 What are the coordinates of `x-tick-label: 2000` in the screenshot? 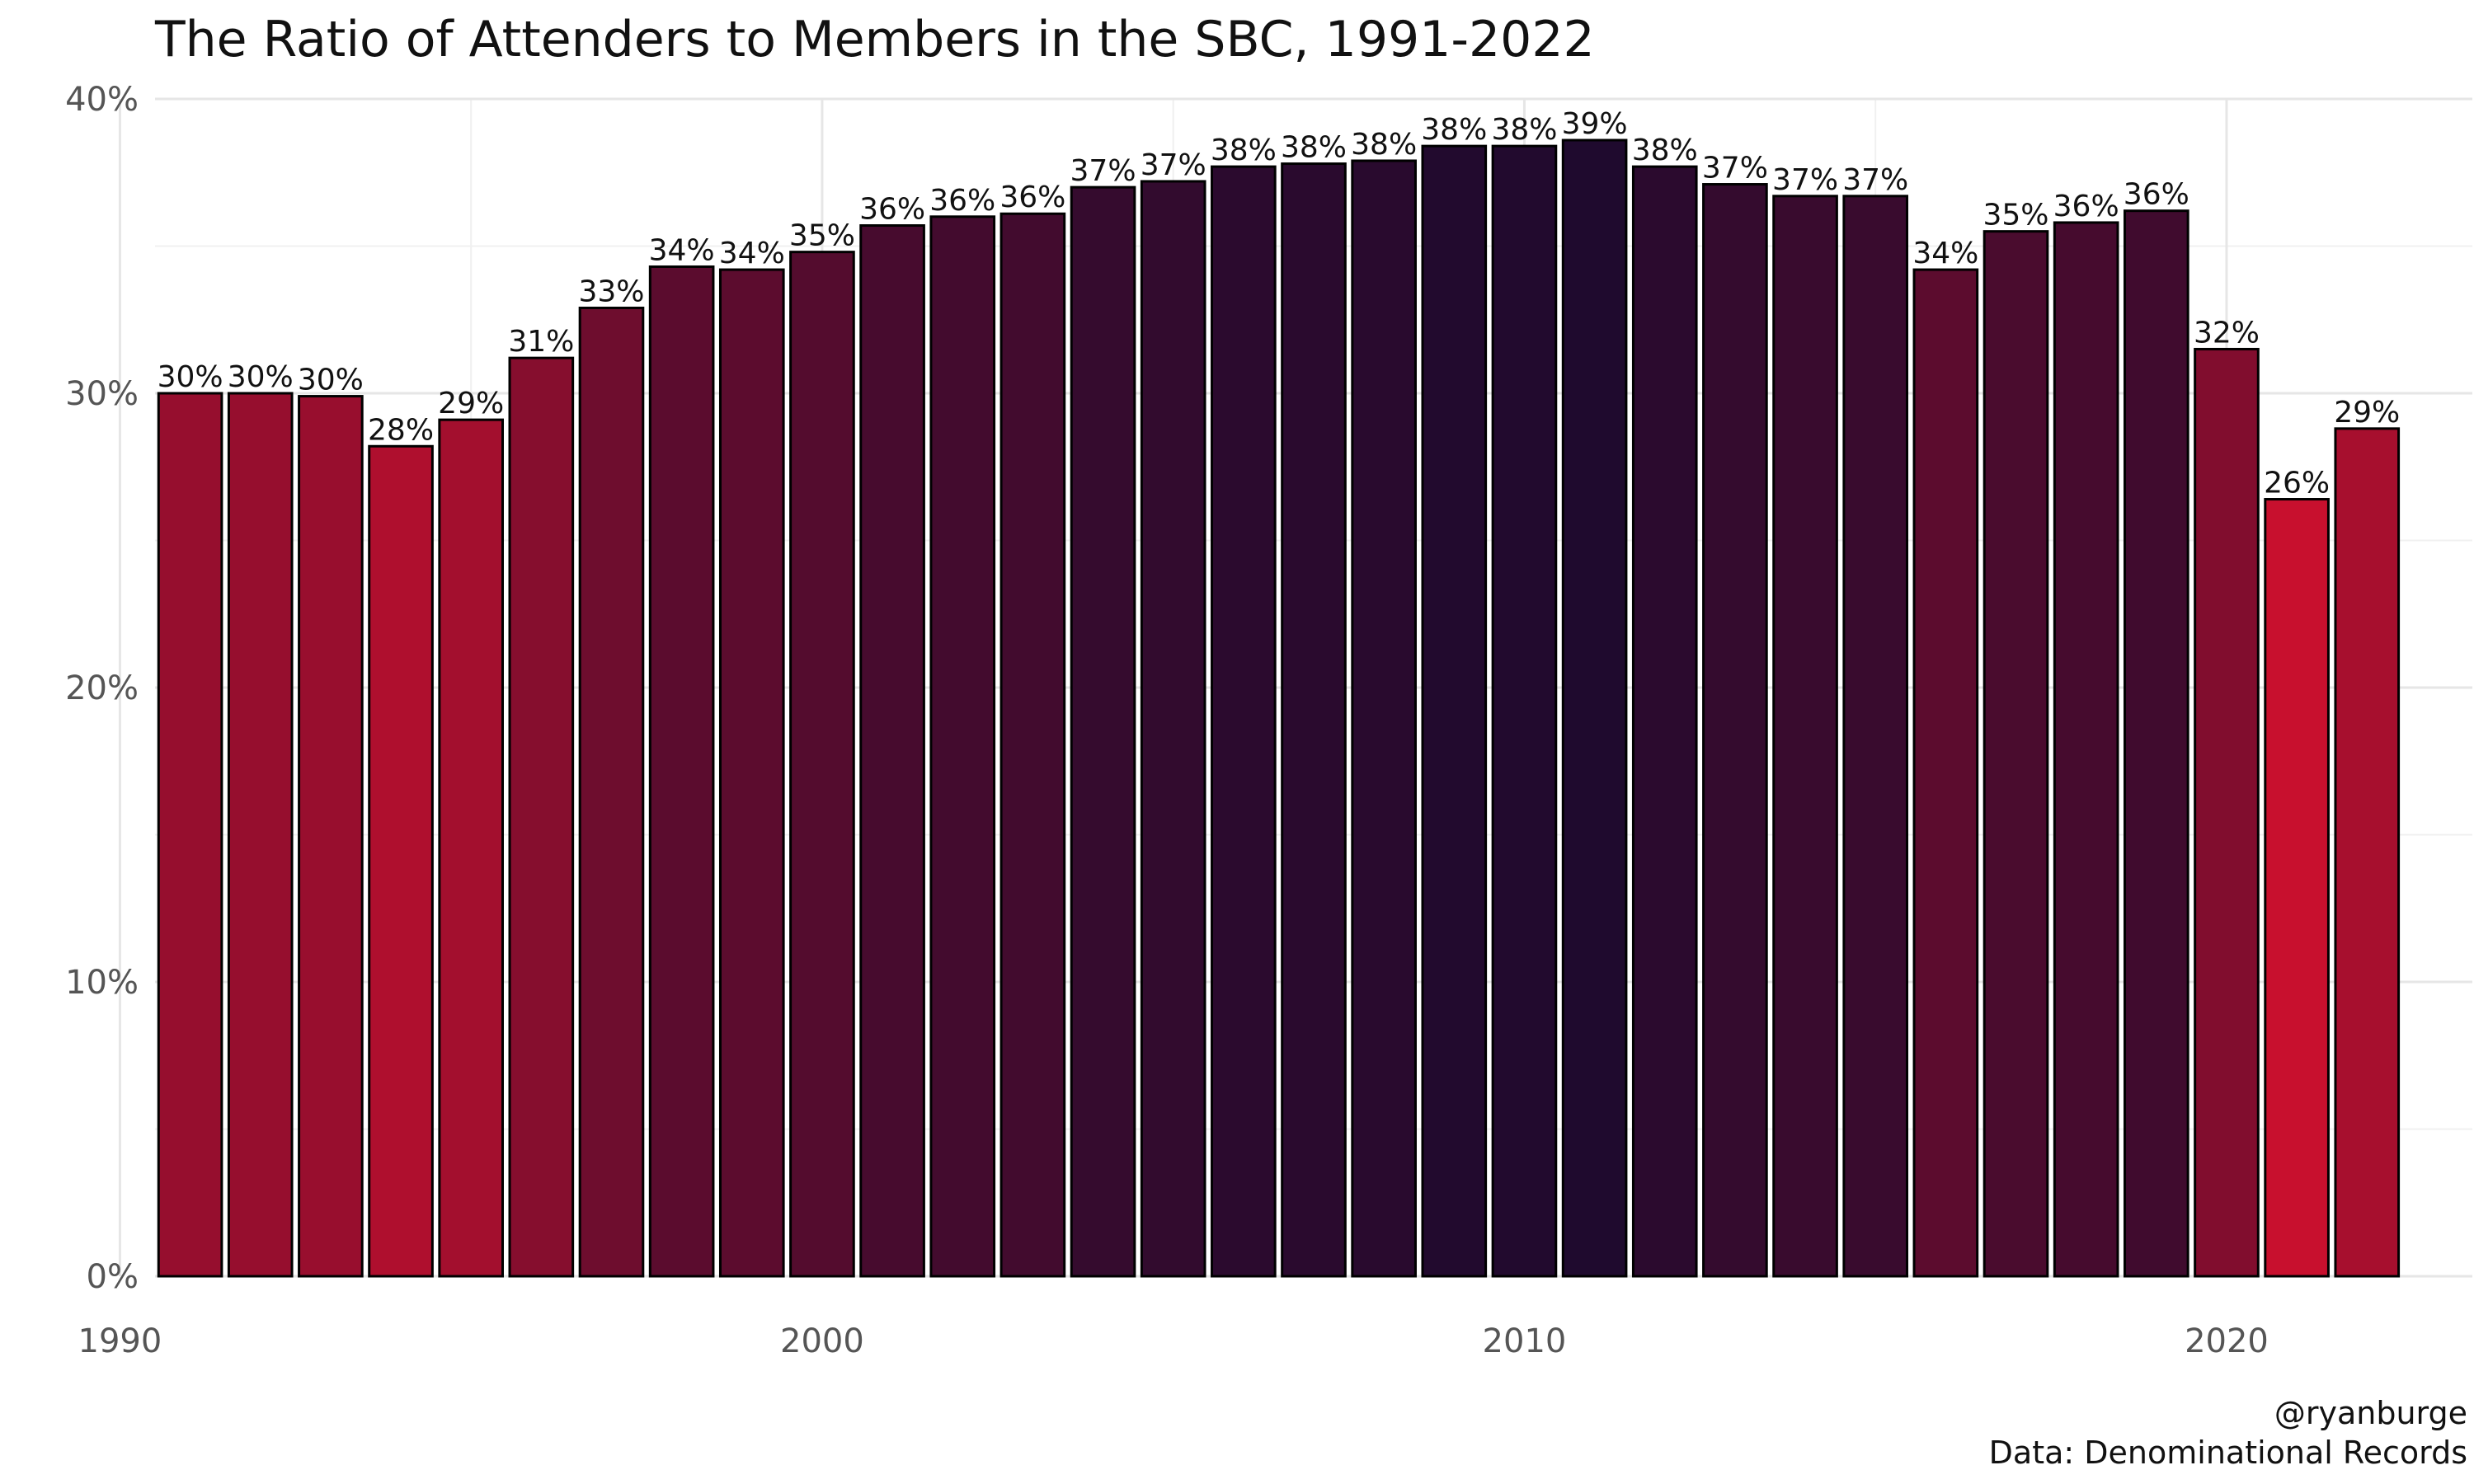 It's located at (822, 1341).